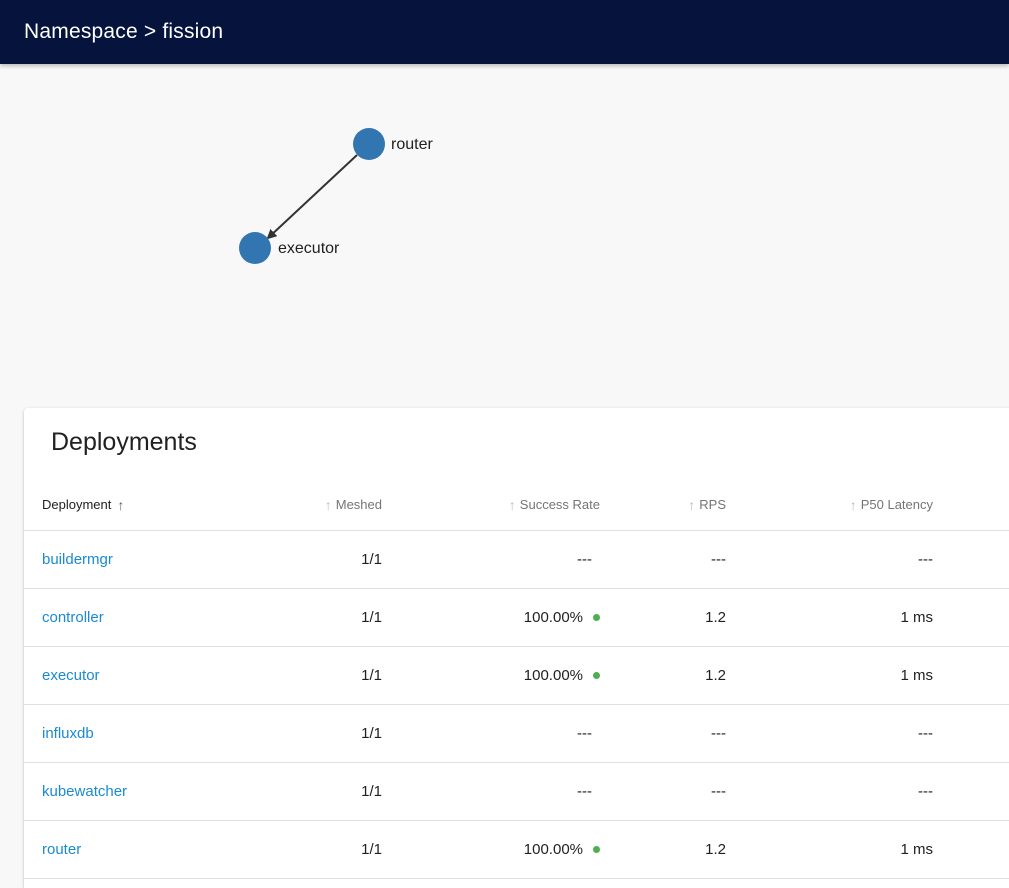 Image resolution: width=1009 pixels, height=888 pixels. I want to click on deployment-link: router, so click(62, 849).